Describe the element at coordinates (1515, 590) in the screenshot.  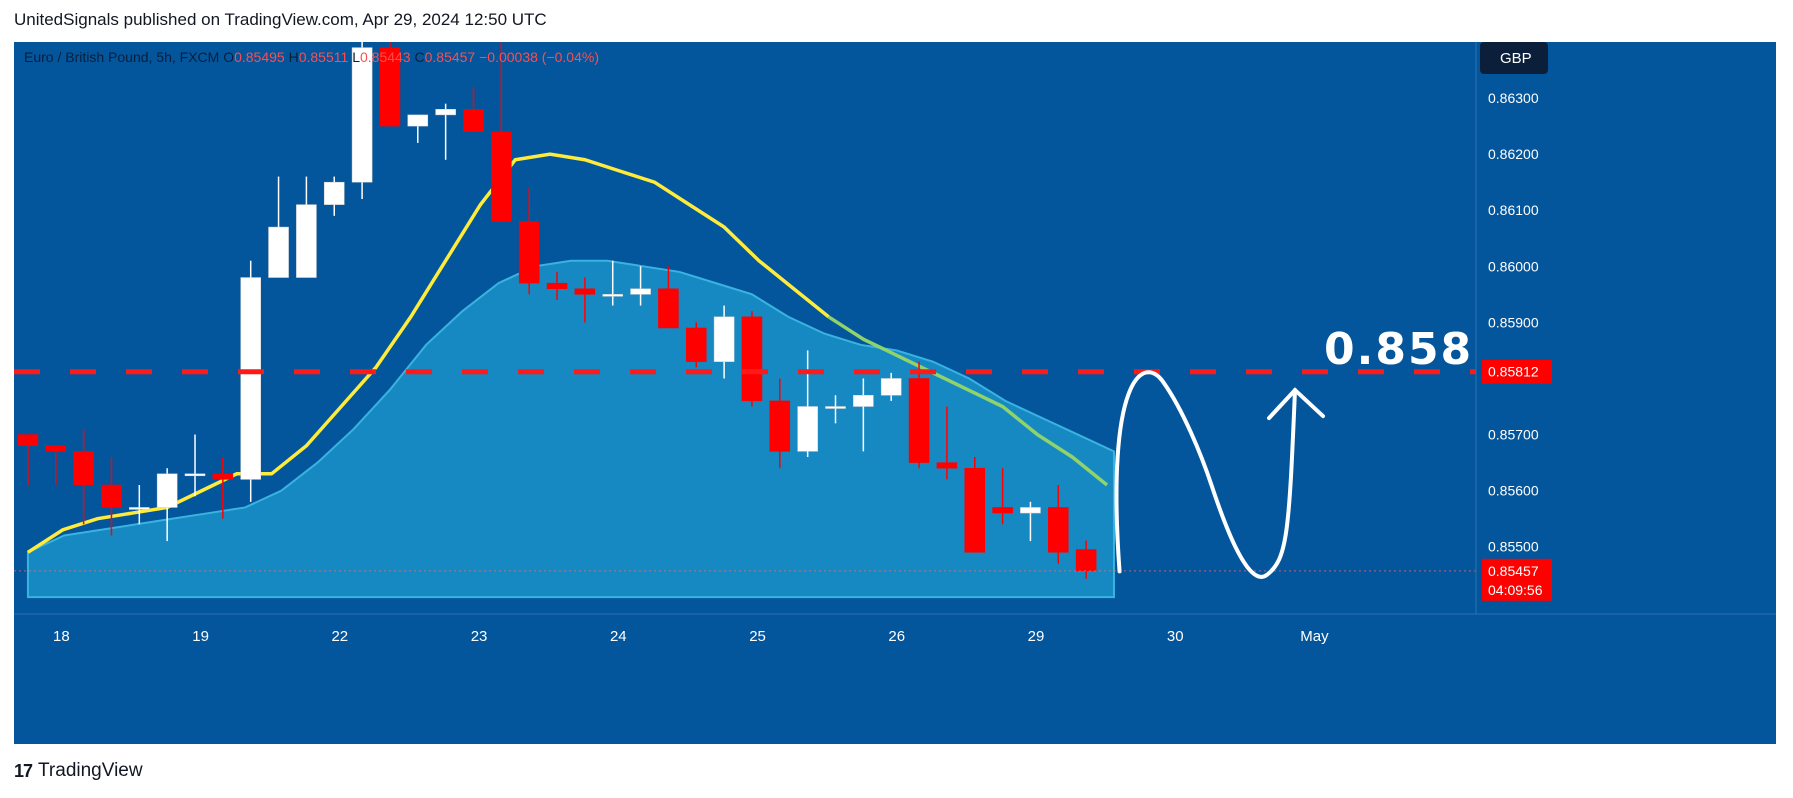
I see `bar-countdown: 04:09:56` at that location.